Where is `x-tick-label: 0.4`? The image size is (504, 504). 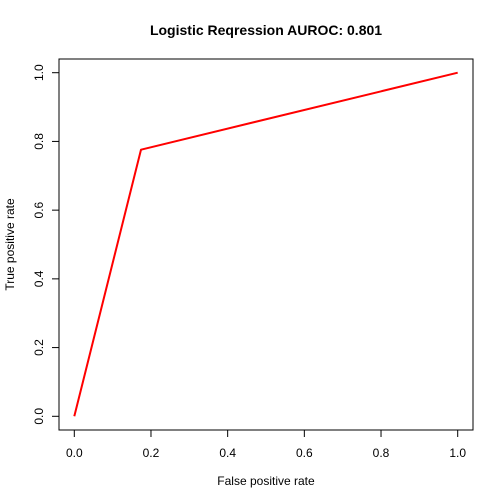
x-tick-label: 0.4 is located at coordinates (227, 453).